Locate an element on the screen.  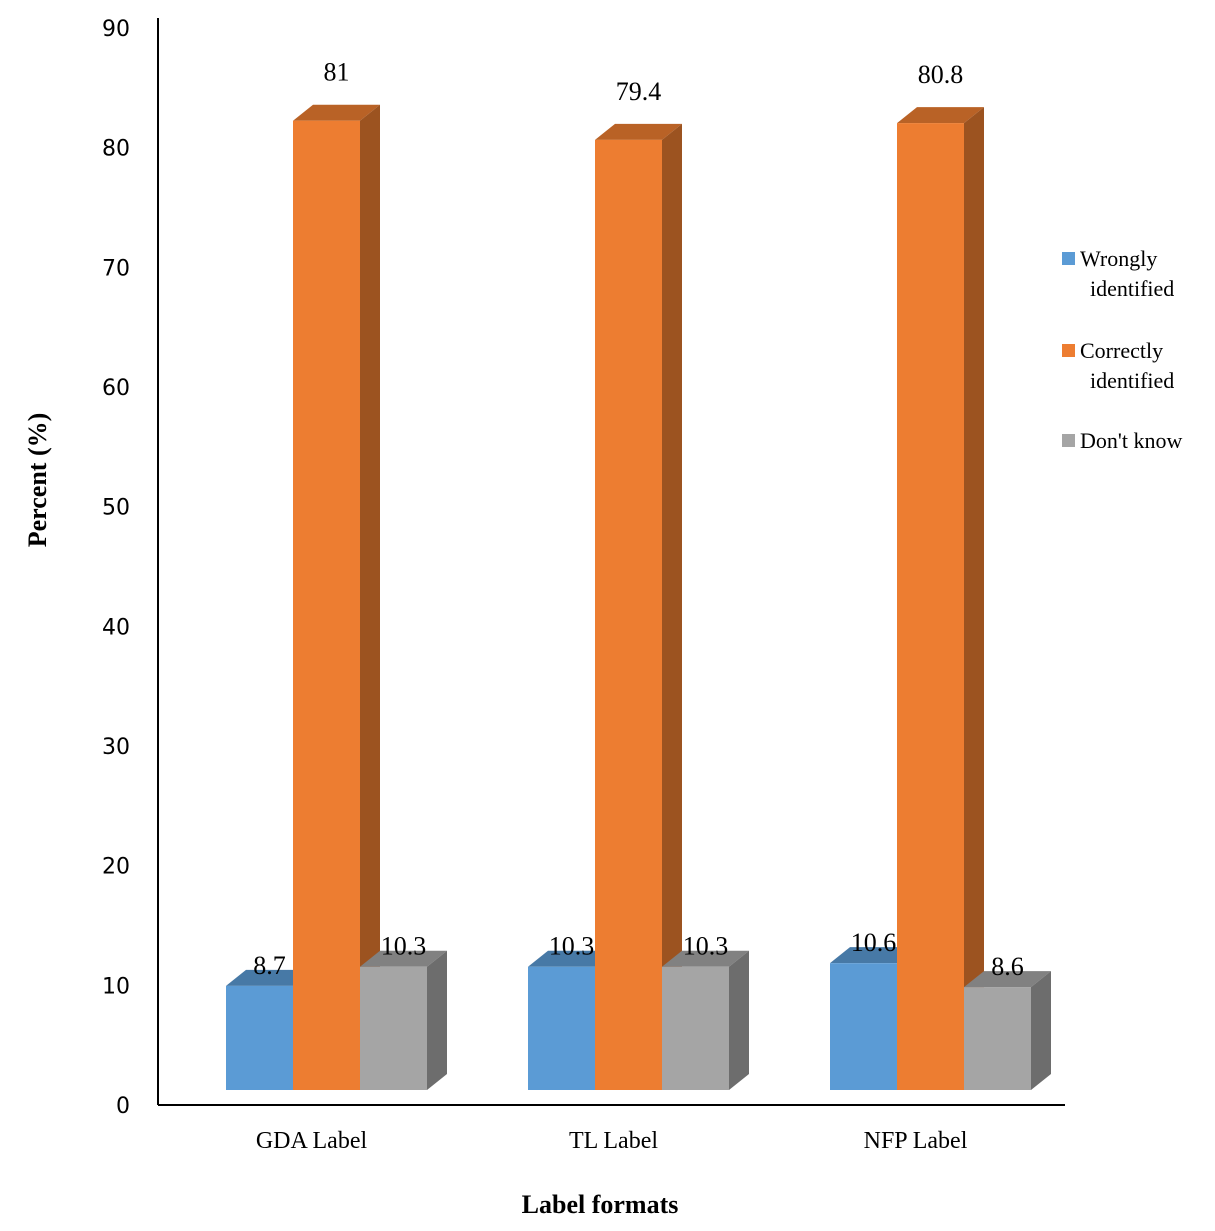
legend-entry: Don't know is located at coordinates (1122, 440).